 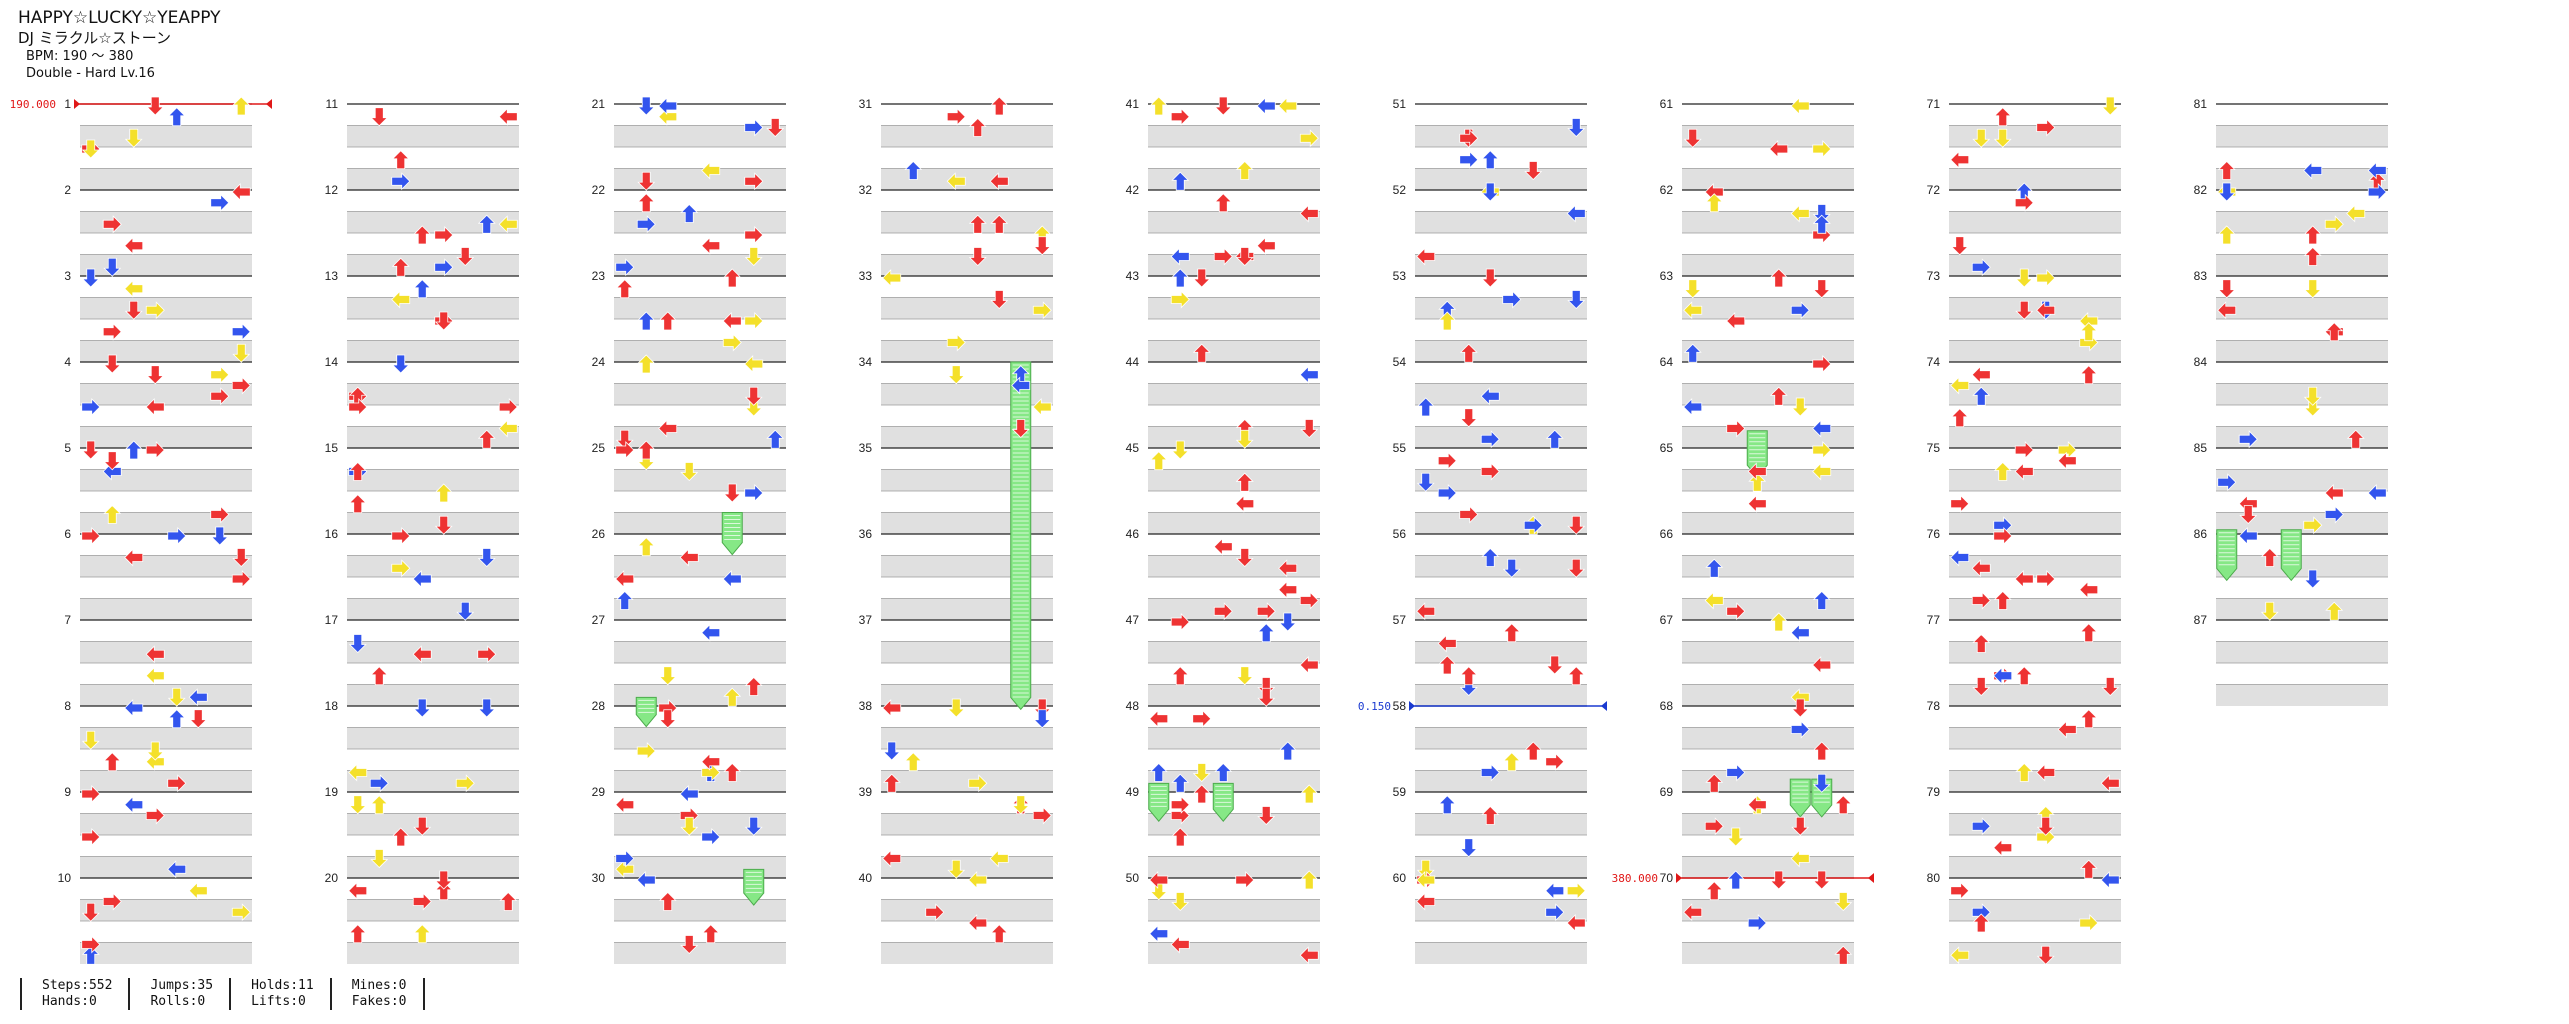 I want to click on measure-number: 51, so click(x=1400, y=104).